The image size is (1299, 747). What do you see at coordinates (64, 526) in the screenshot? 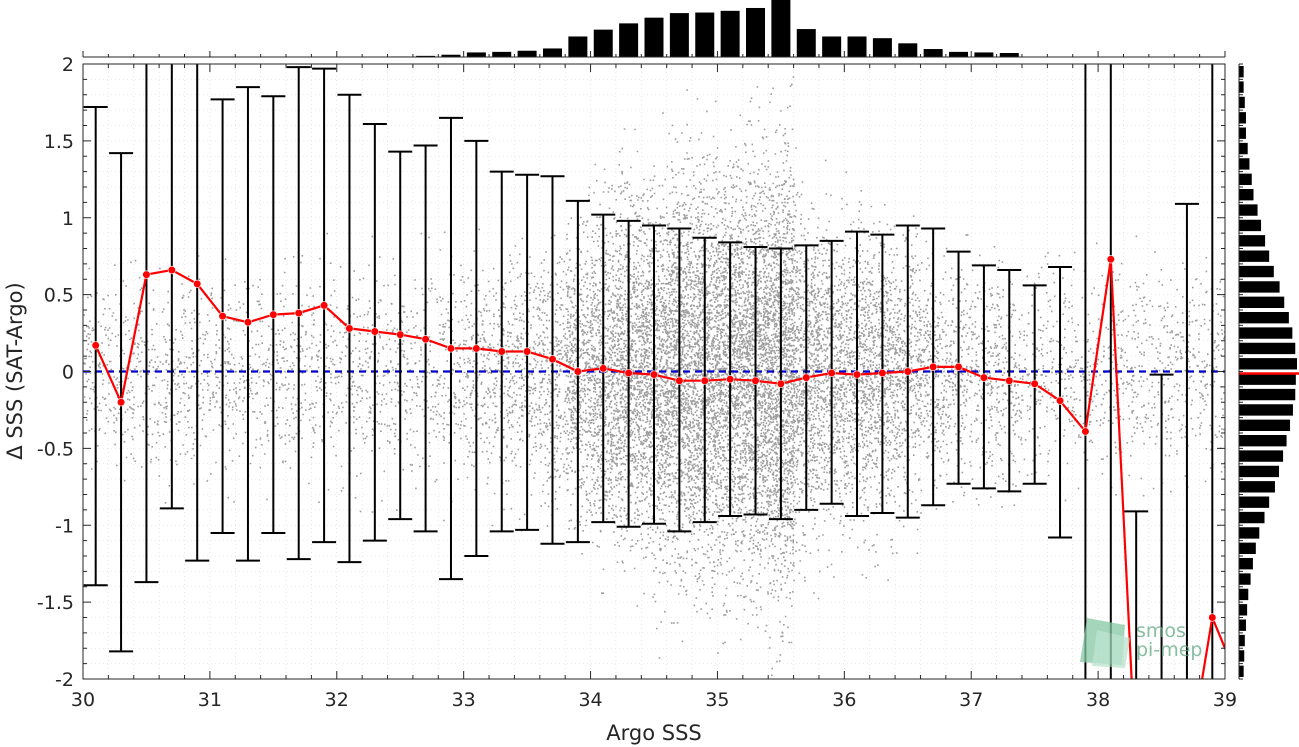
I see `y-tick-label: -1` at bounding box center [64, 526].